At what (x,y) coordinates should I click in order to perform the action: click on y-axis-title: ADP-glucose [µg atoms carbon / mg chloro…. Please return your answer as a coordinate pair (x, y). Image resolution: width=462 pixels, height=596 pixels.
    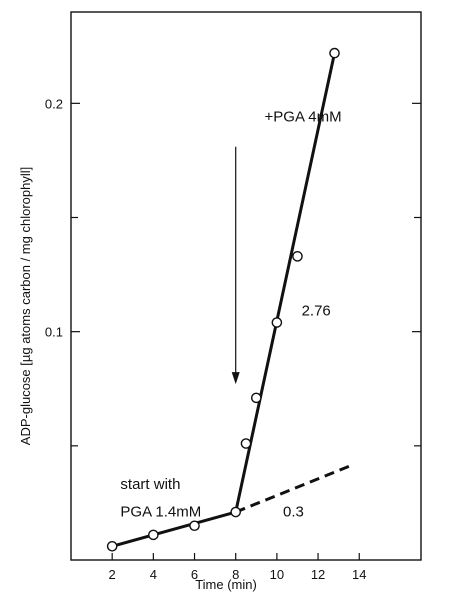
    Looking at the image, I should click on (25, 306).